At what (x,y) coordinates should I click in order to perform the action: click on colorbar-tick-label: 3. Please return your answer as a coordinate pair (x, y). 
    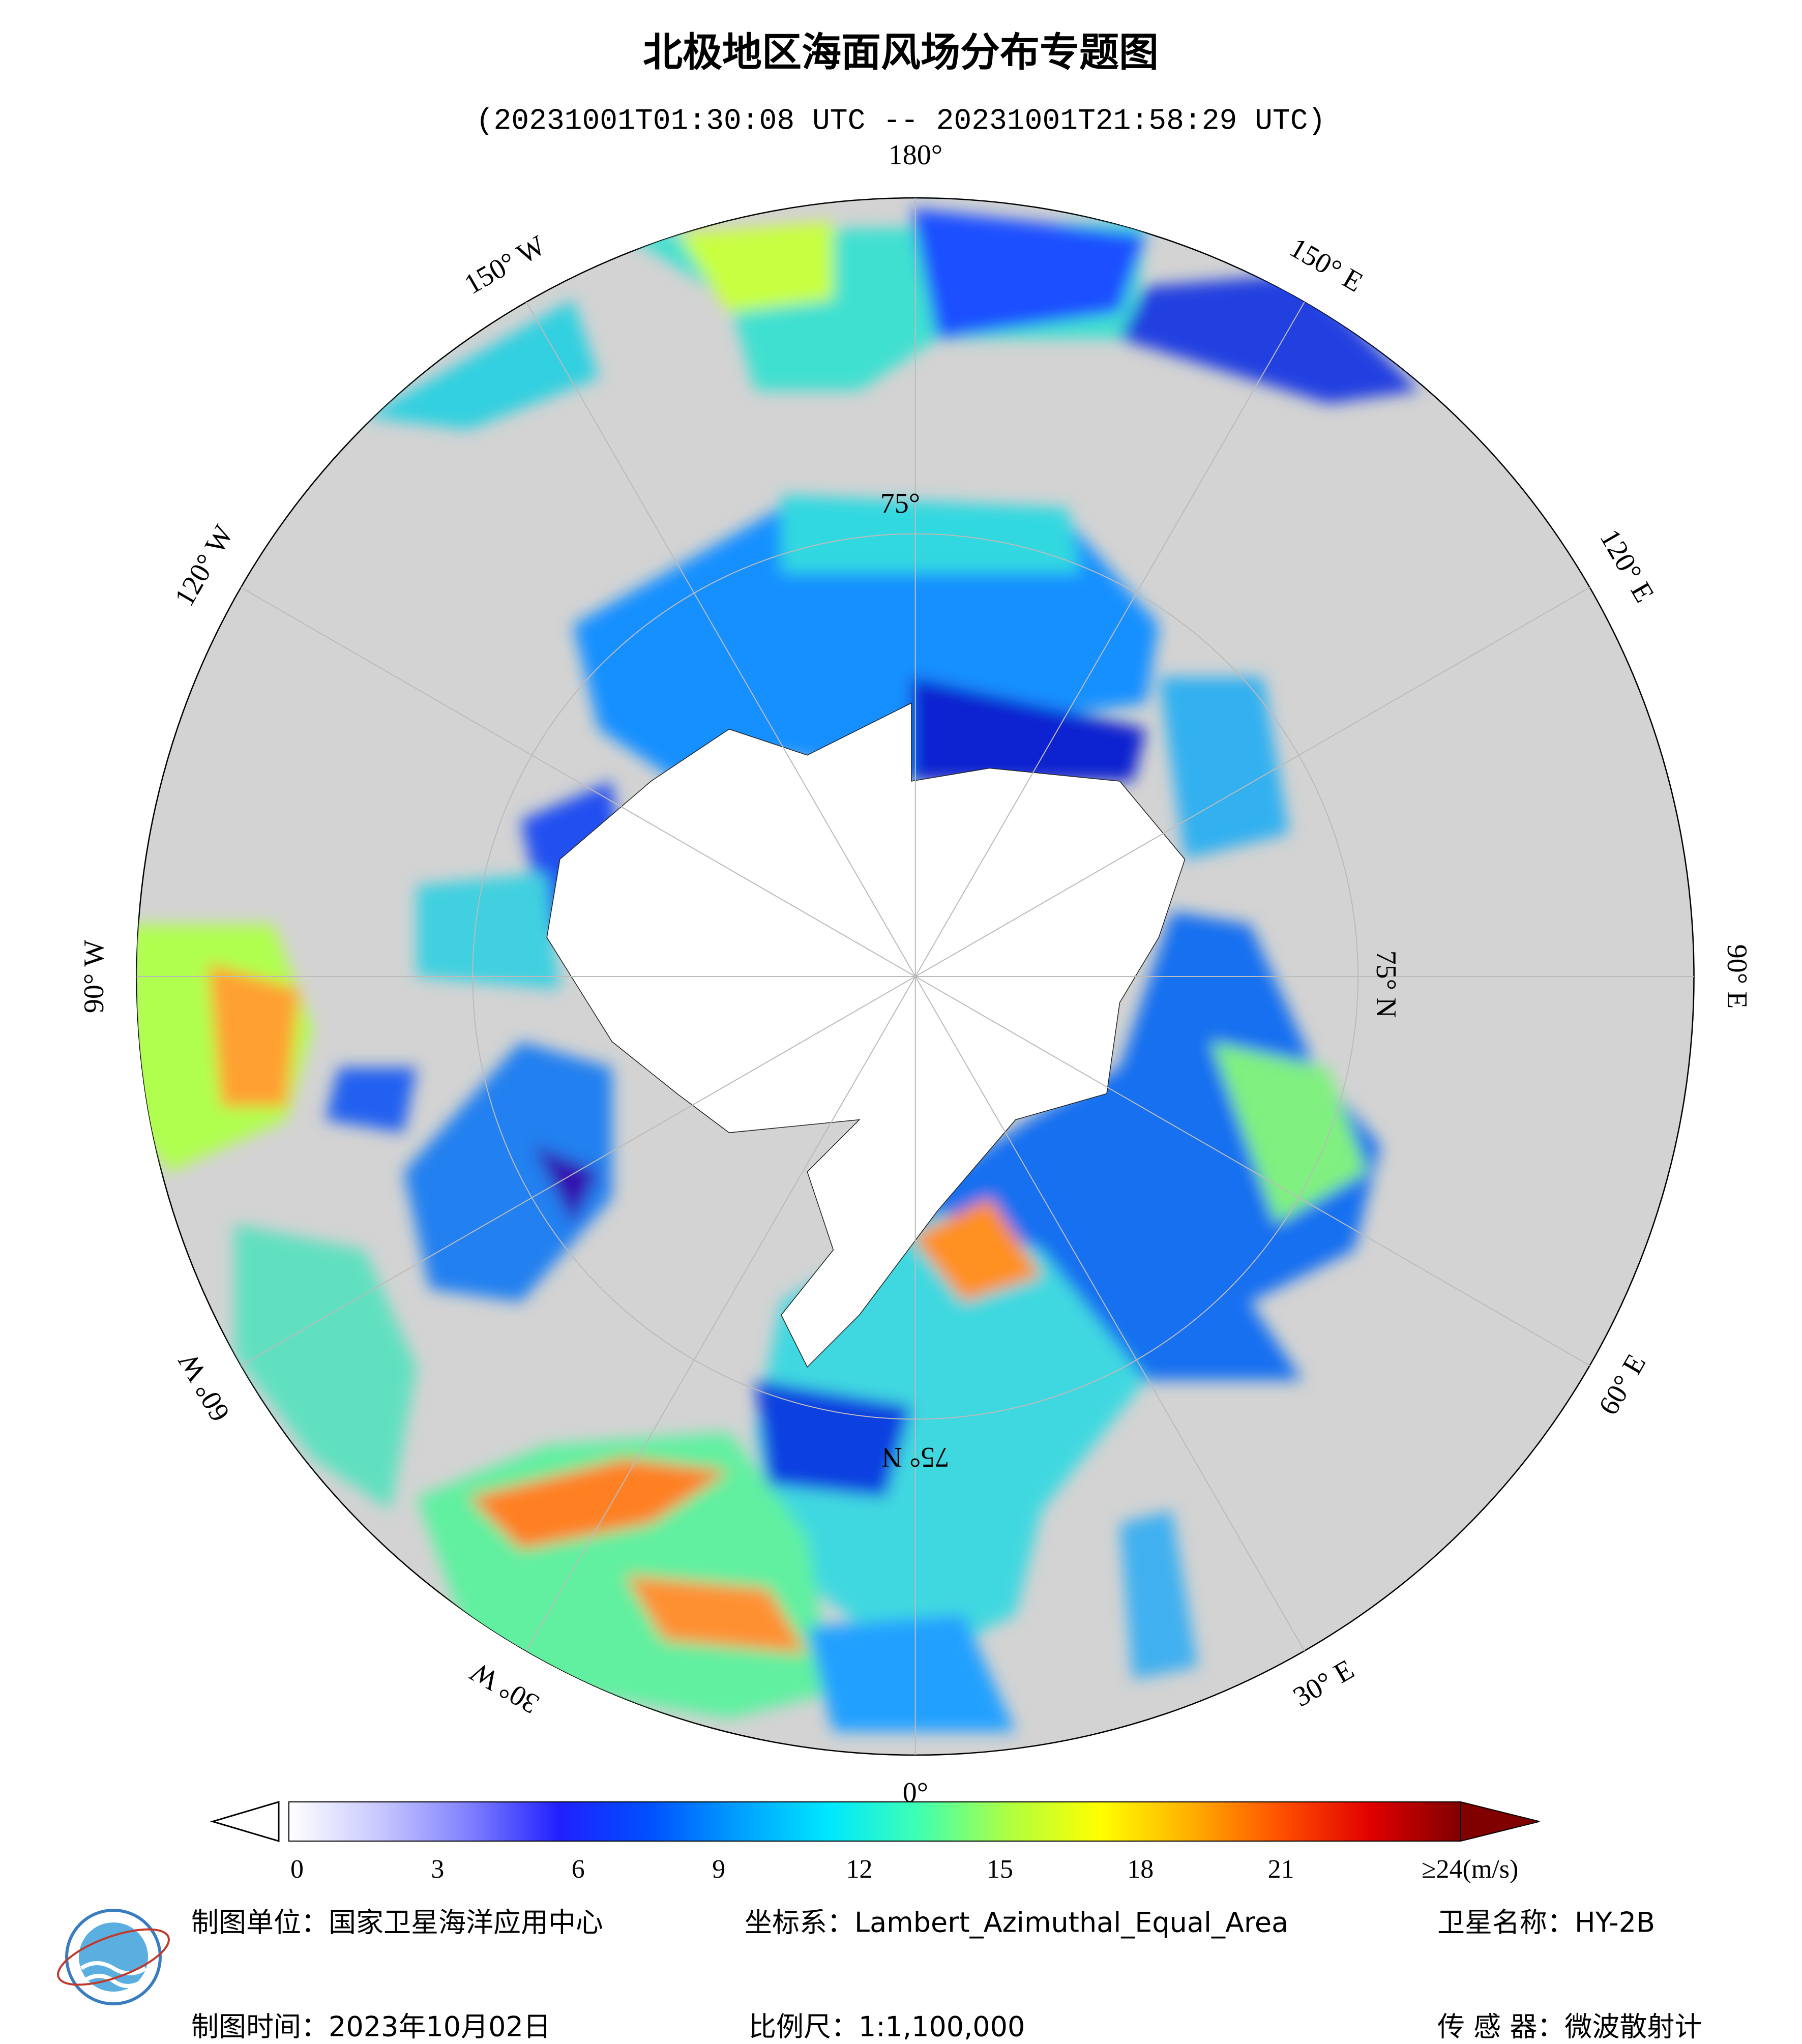
    Looking at the image, I should click on (438, 1870).